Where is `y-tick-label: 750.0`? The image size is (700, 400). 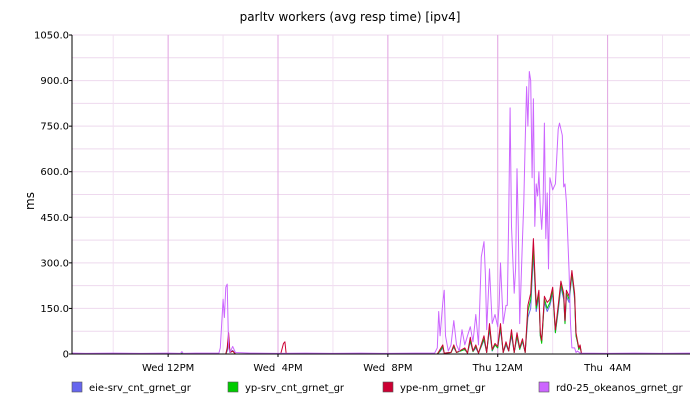
y-tick-label: 750.0 is located at coordinates (54, 127).